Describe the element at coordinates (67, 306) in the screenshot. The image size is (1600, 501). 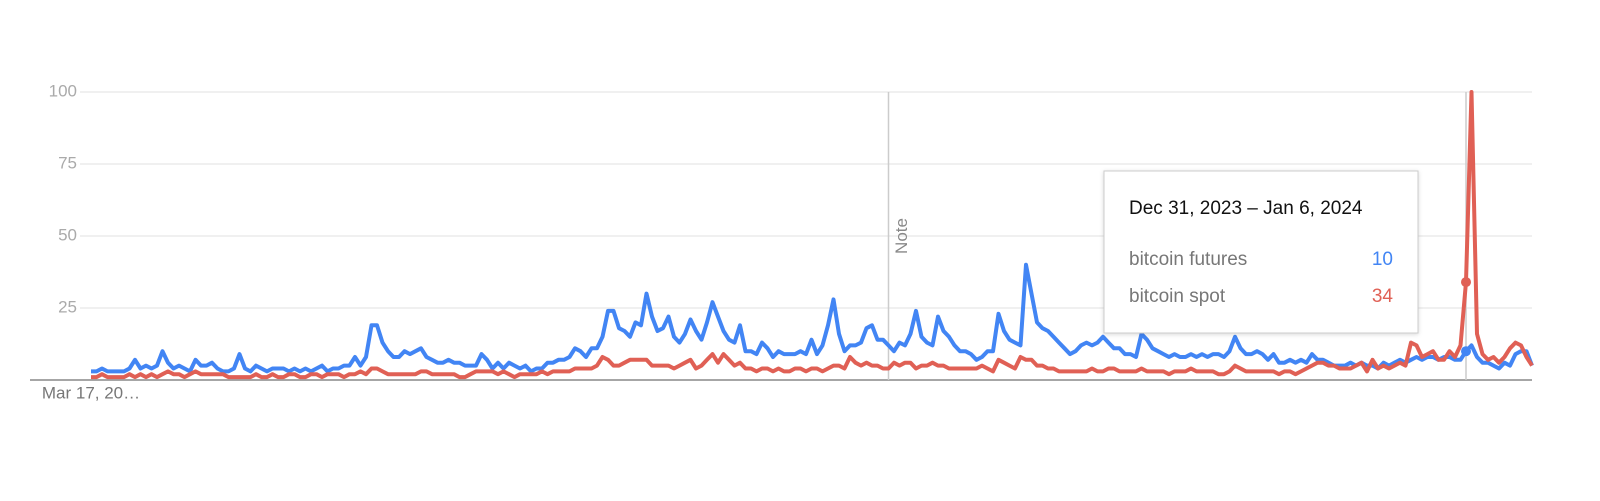
I see `y-tick-label: 25` at that location.